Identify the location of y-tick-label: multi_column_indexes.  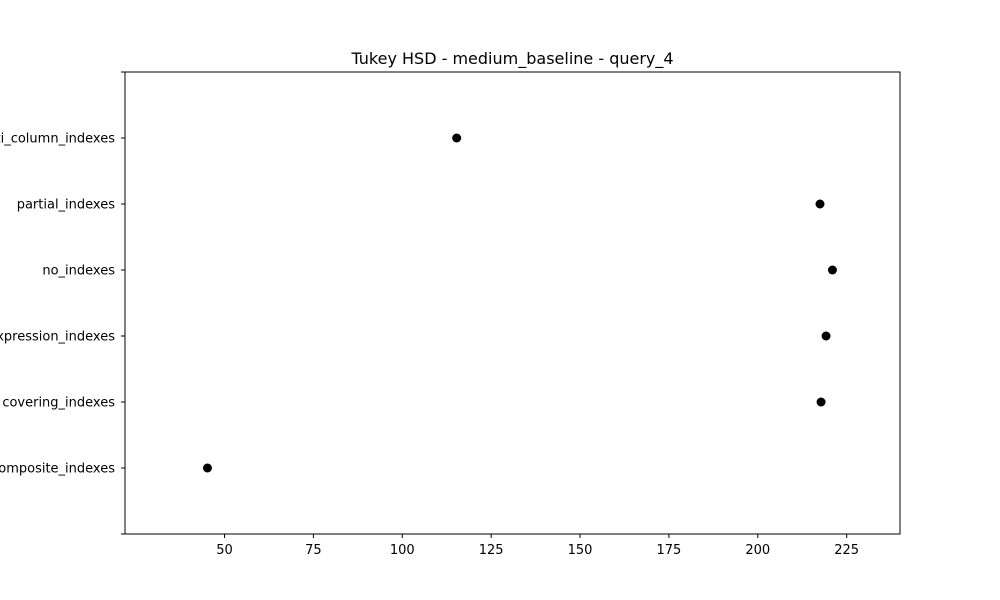
(57, 139).